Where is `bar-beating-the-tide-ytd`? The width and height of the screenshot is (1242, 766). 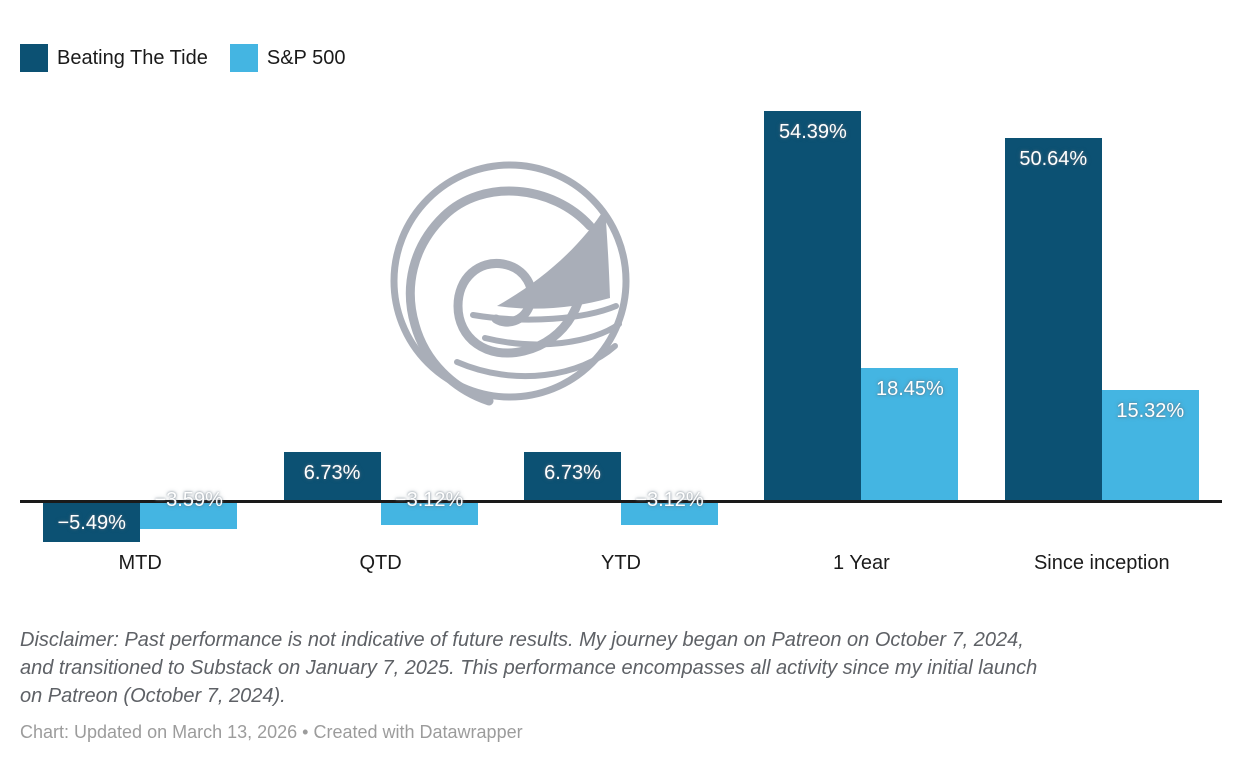 bar-beating-the-tide-ytd is located at coordinates (572, 476).